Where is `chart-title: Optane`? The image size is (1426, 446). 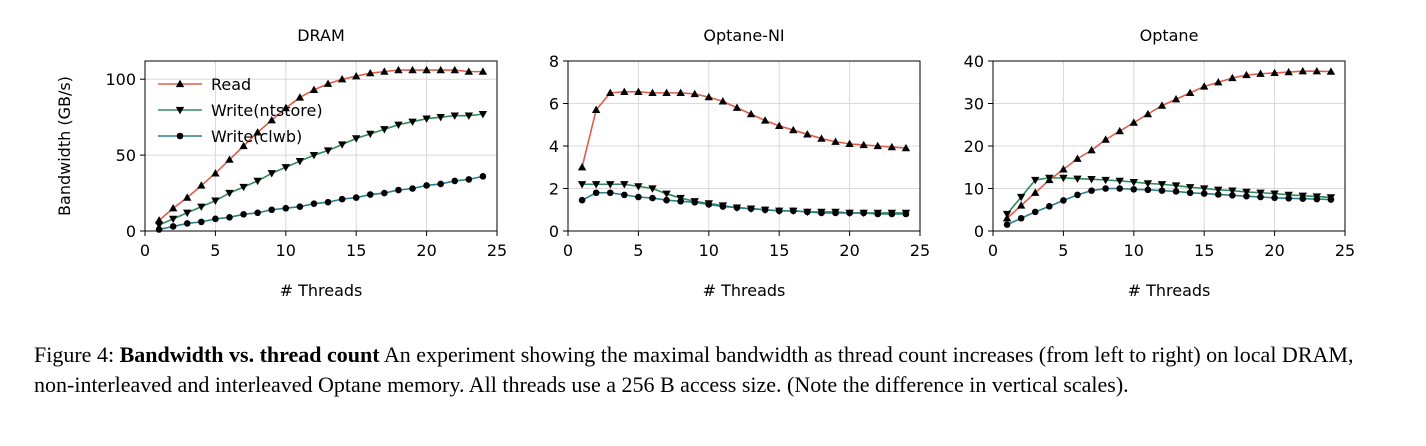
chart-title: Optane is located at coordinates (1169, 35).